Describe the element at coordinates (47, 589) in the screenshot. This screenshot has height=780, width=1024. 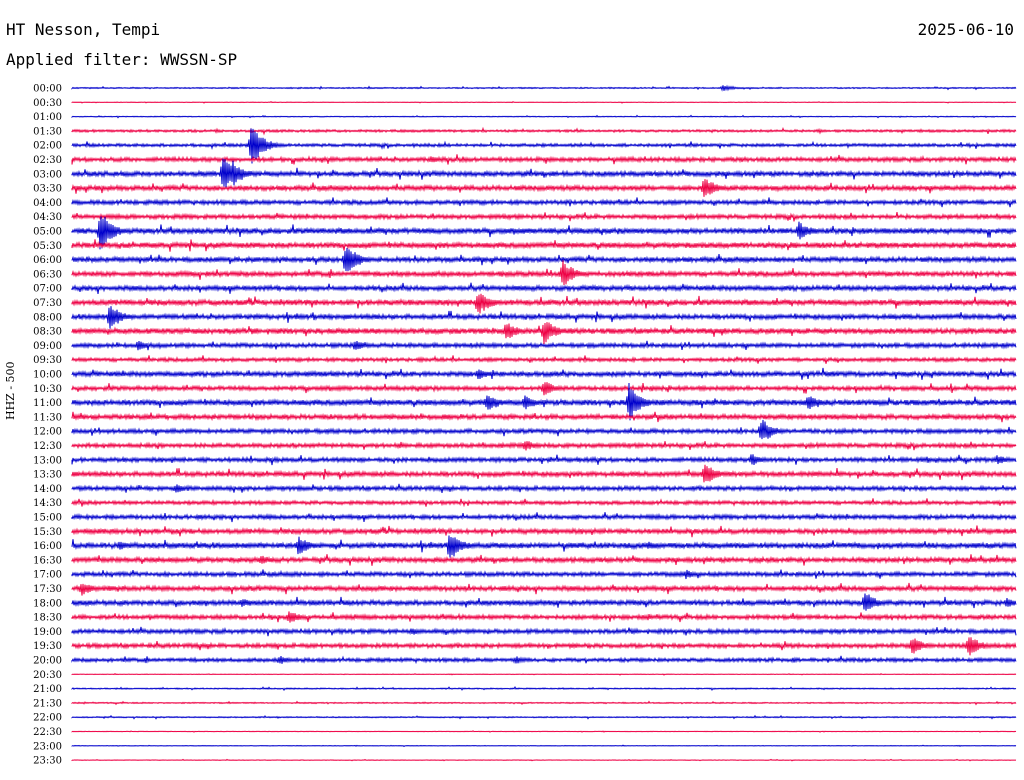
I see `row-time-label: 17:30` at that location.